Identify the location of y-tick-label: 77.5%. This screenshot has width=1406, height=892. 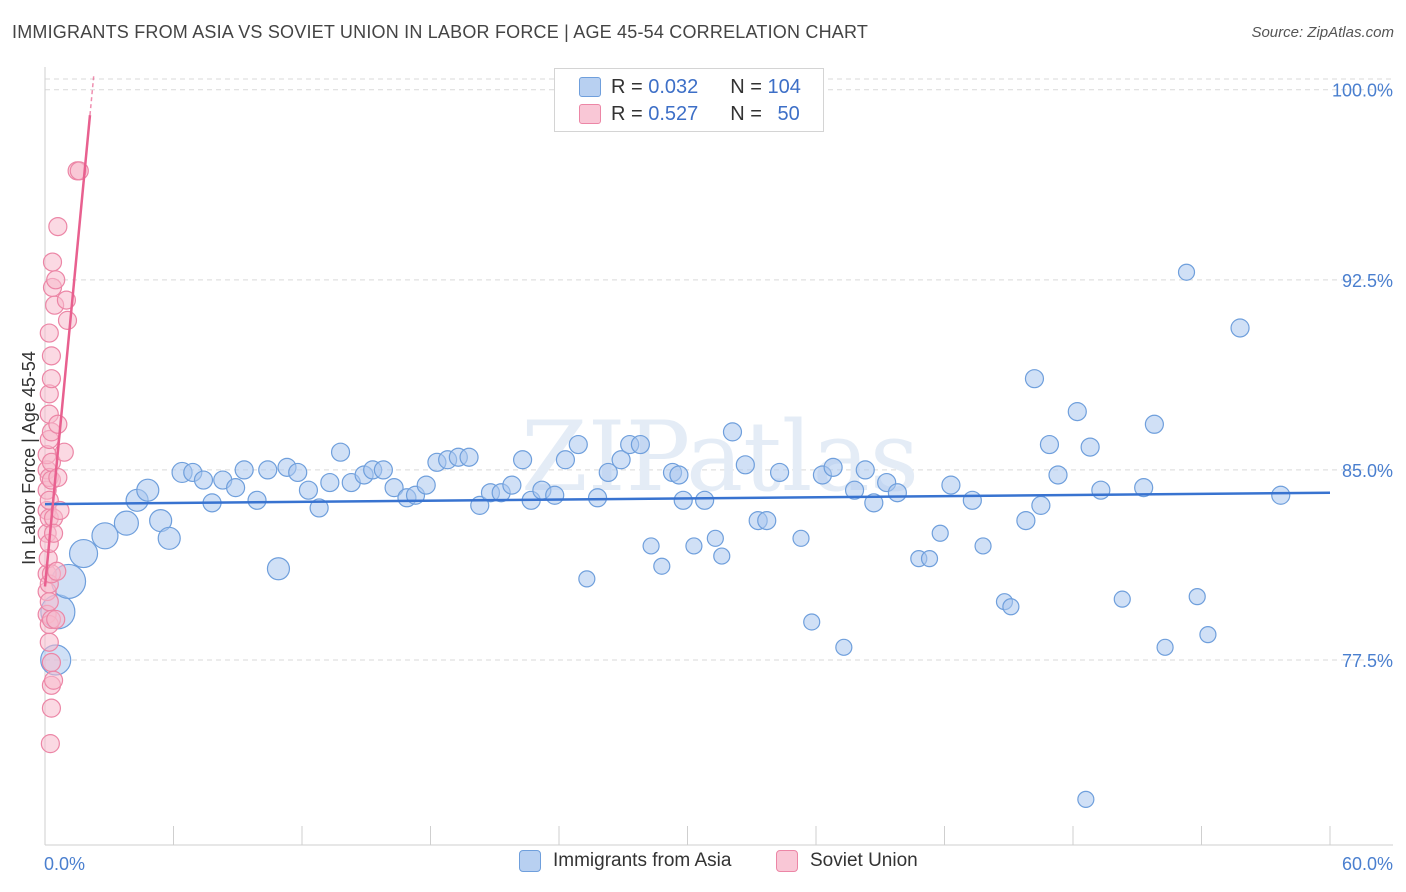
(1367, 661).